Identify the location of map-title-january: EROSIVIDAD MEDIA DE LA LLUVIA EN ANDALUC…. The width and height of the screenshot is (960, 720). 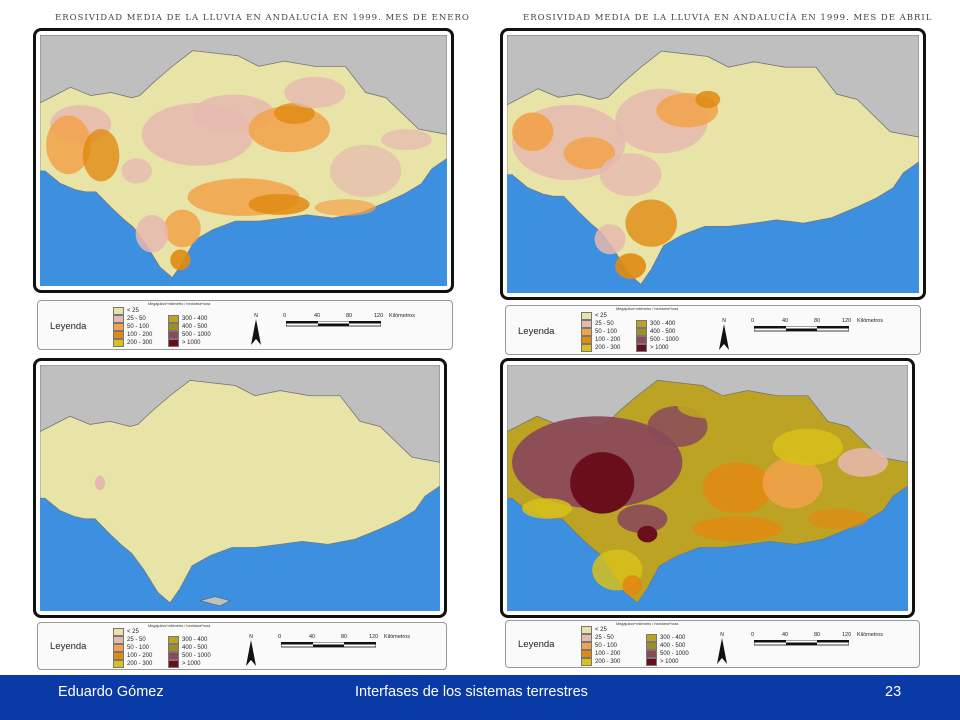
(262, 18).